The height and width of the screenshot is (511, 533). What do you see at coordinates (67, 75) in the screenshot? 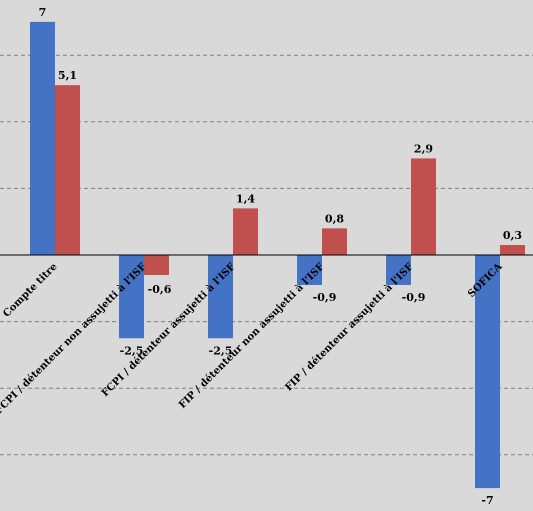
I see `data-label: 5,1` at bounding box center [67, 75].